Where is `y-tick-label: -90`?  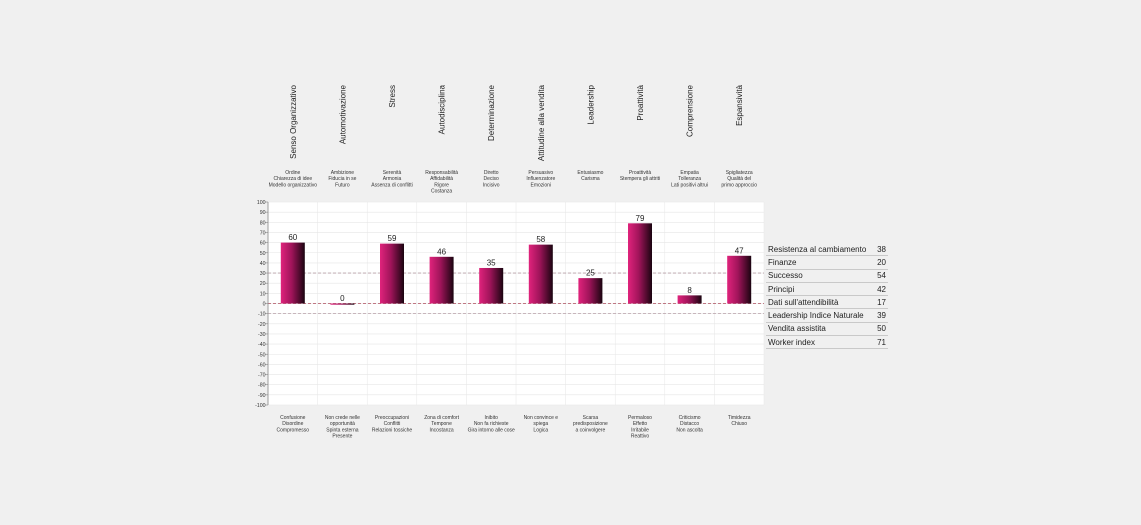 y-tick-label: -90 is located at coordinates (262, 396).